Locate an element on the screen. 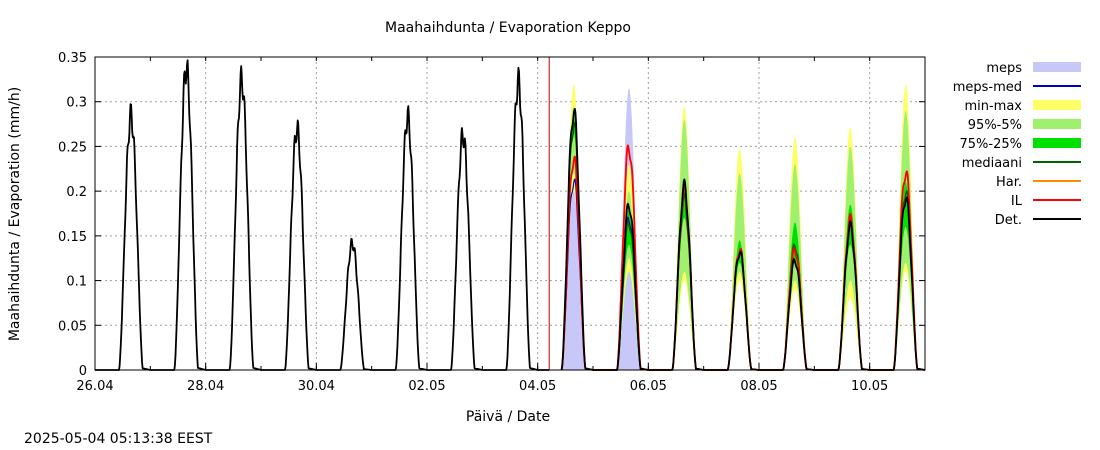 The width and height of the screenshot is (1100, 450). legend-swatch-minmax is located at coordinates (1057, 105).